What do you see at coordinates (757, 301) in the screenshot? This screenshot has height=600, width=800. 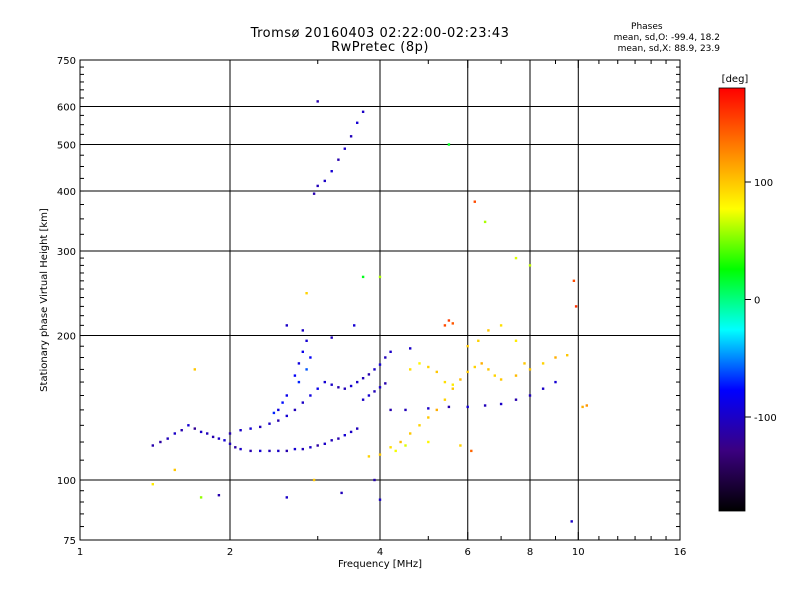 I see `colorbar-tick-label: 0` at bounding box center [757, 301].